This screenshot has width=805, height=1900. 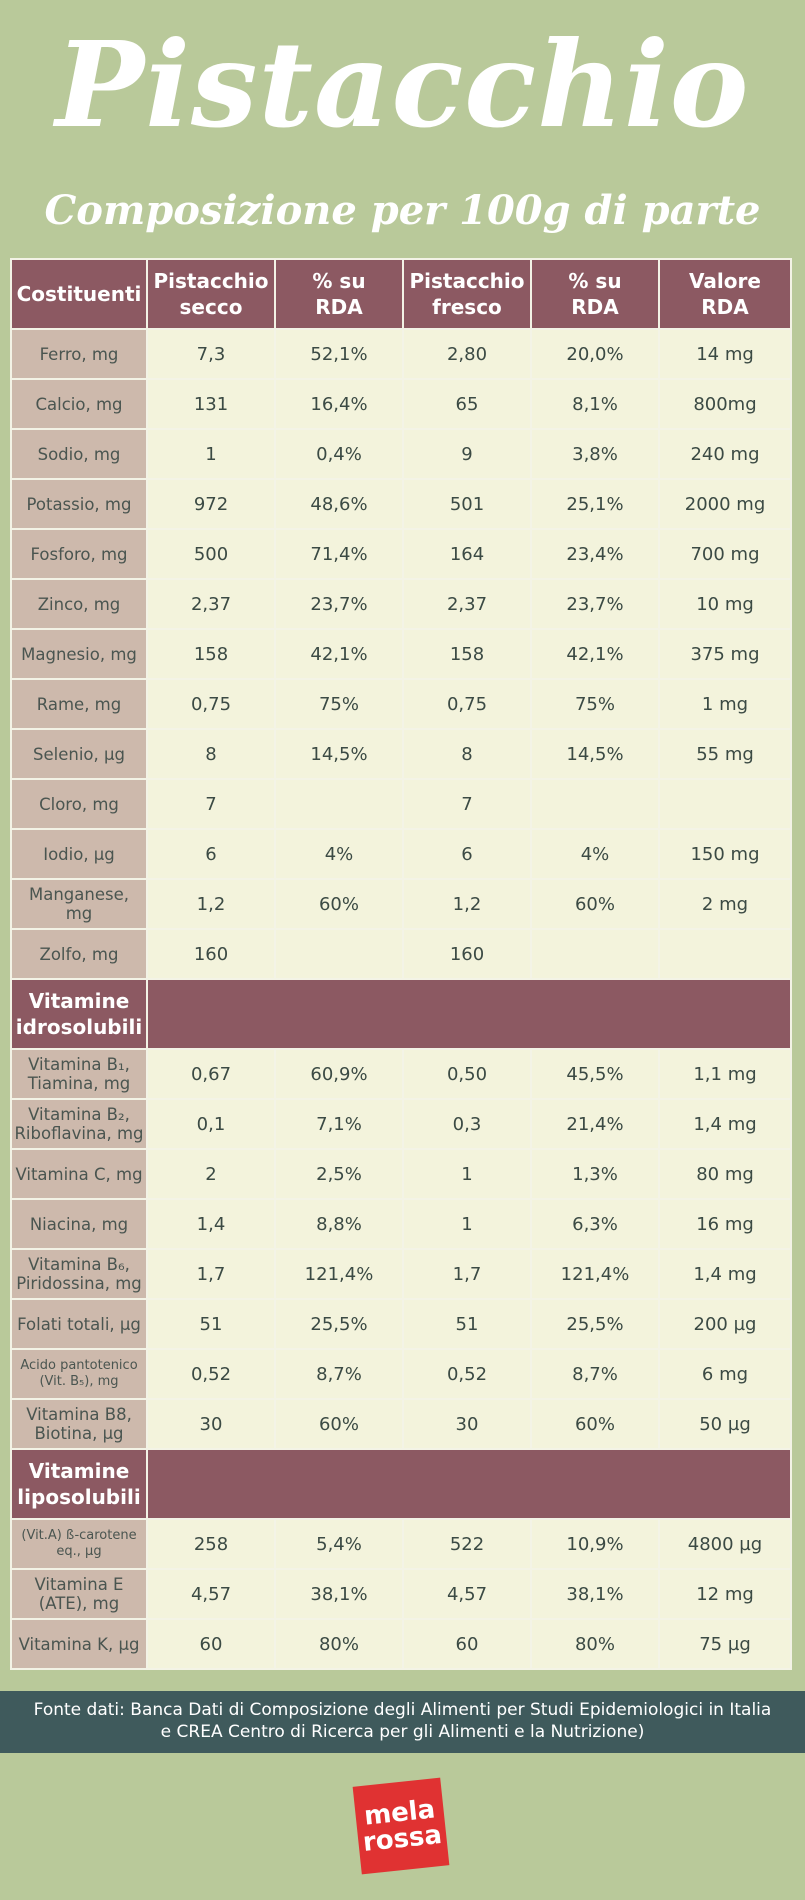 I want to click on value-cell: 1,3%, so click(x=595, y=1174).